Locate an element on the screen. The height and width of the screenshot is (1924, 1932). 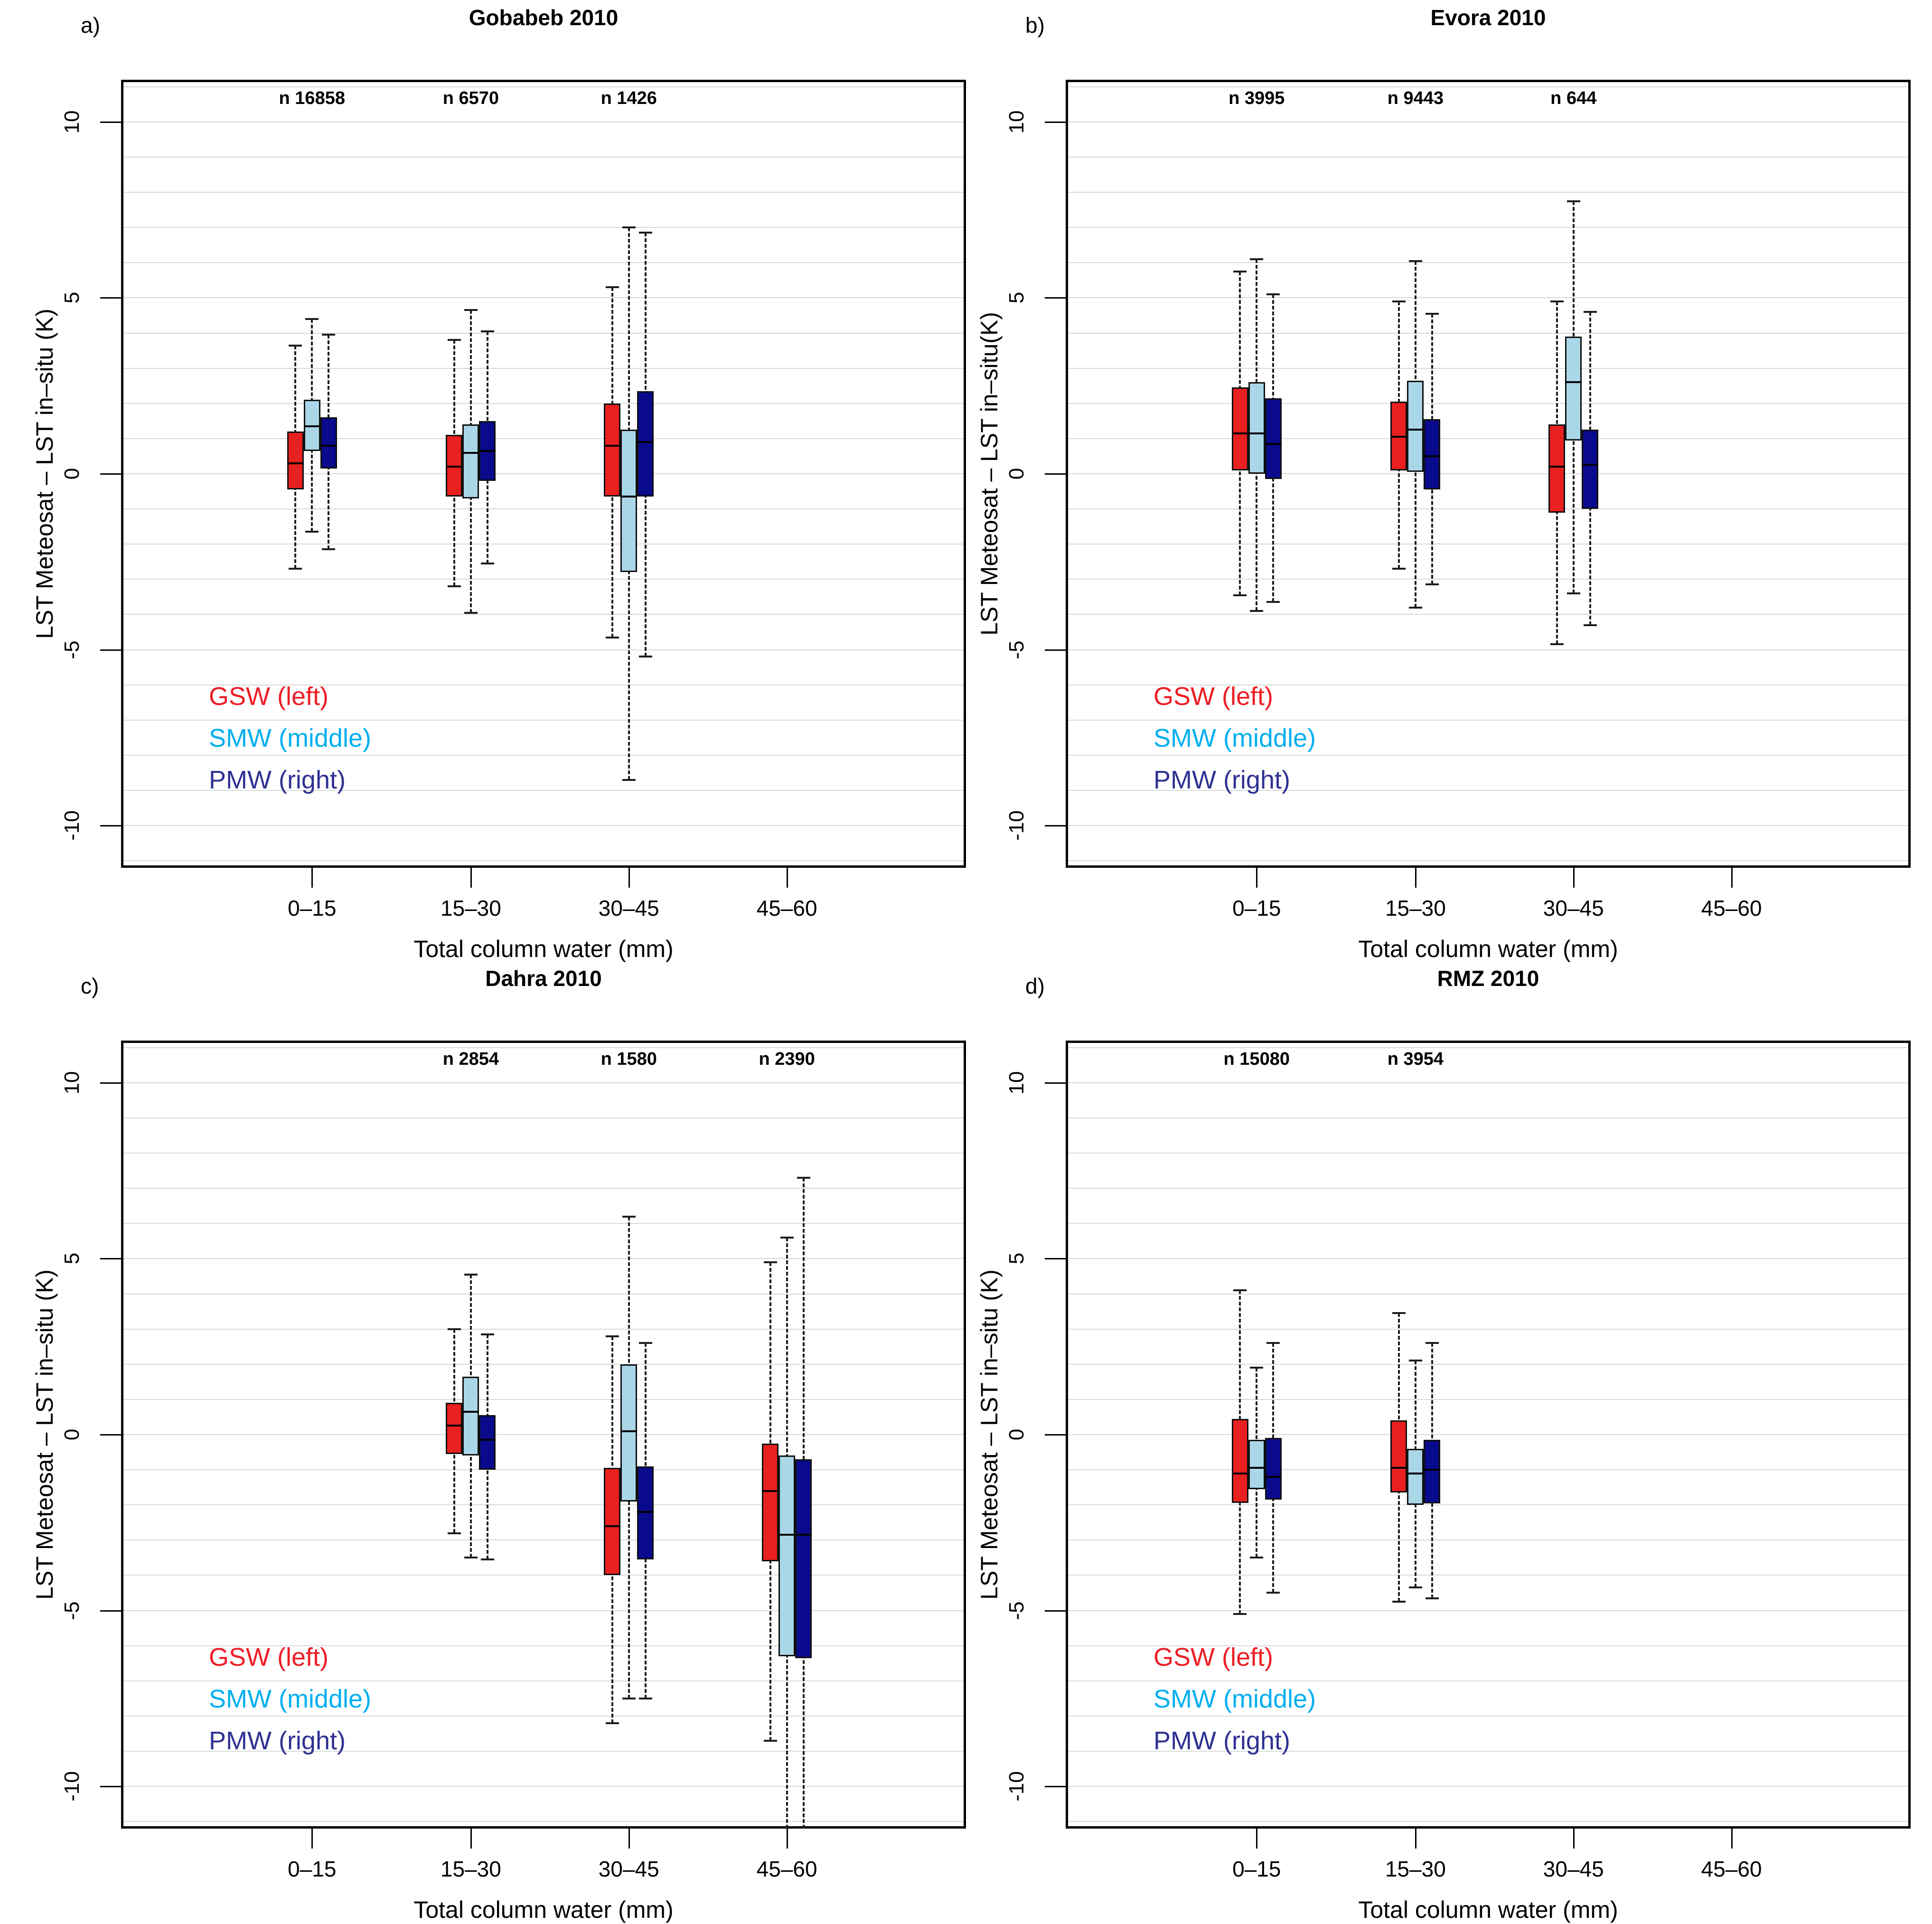
sample-count-label: n 1426 is located at coordinates (629, 98).